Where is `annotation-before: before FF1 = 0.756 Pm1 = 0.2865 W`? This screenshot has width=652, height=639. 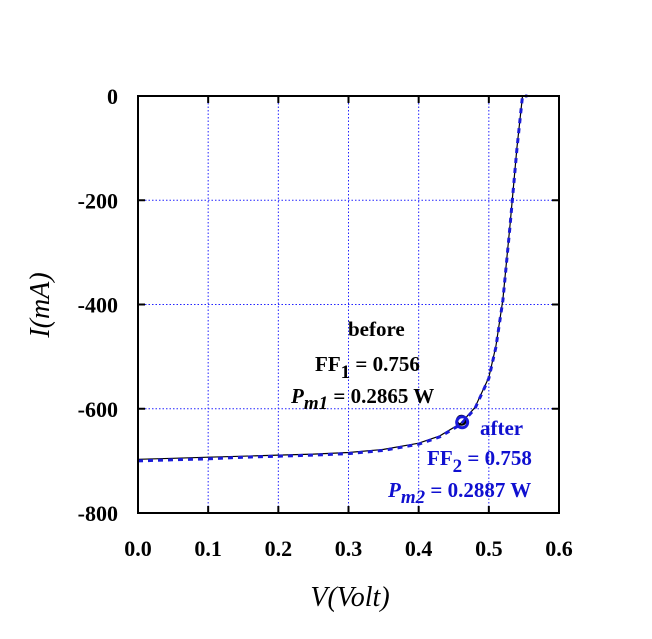
annotation-before: before FF1 = 0.756 Pm1 = 0.2865 W is located at coordinates (362, 365).